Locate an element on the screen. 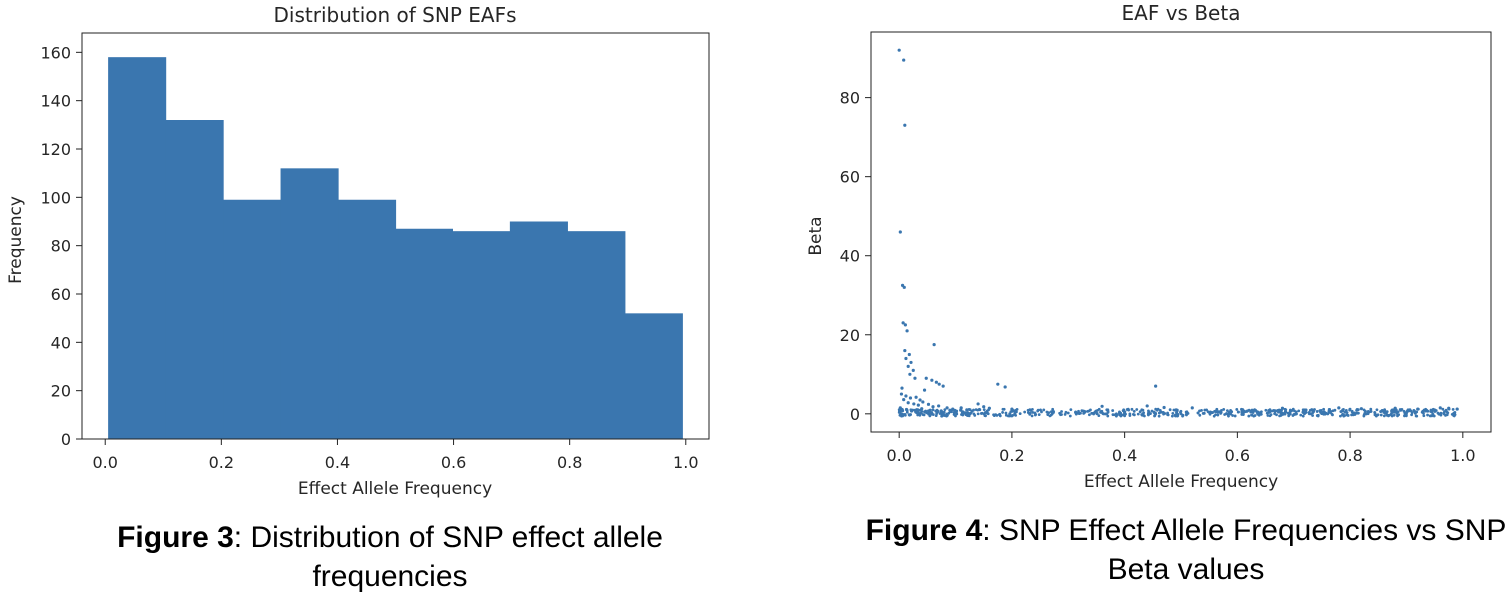 This screenshot has width=1512, height=606. histogram-x-tick-label: 0.6 is located at coordinates (453, 462).